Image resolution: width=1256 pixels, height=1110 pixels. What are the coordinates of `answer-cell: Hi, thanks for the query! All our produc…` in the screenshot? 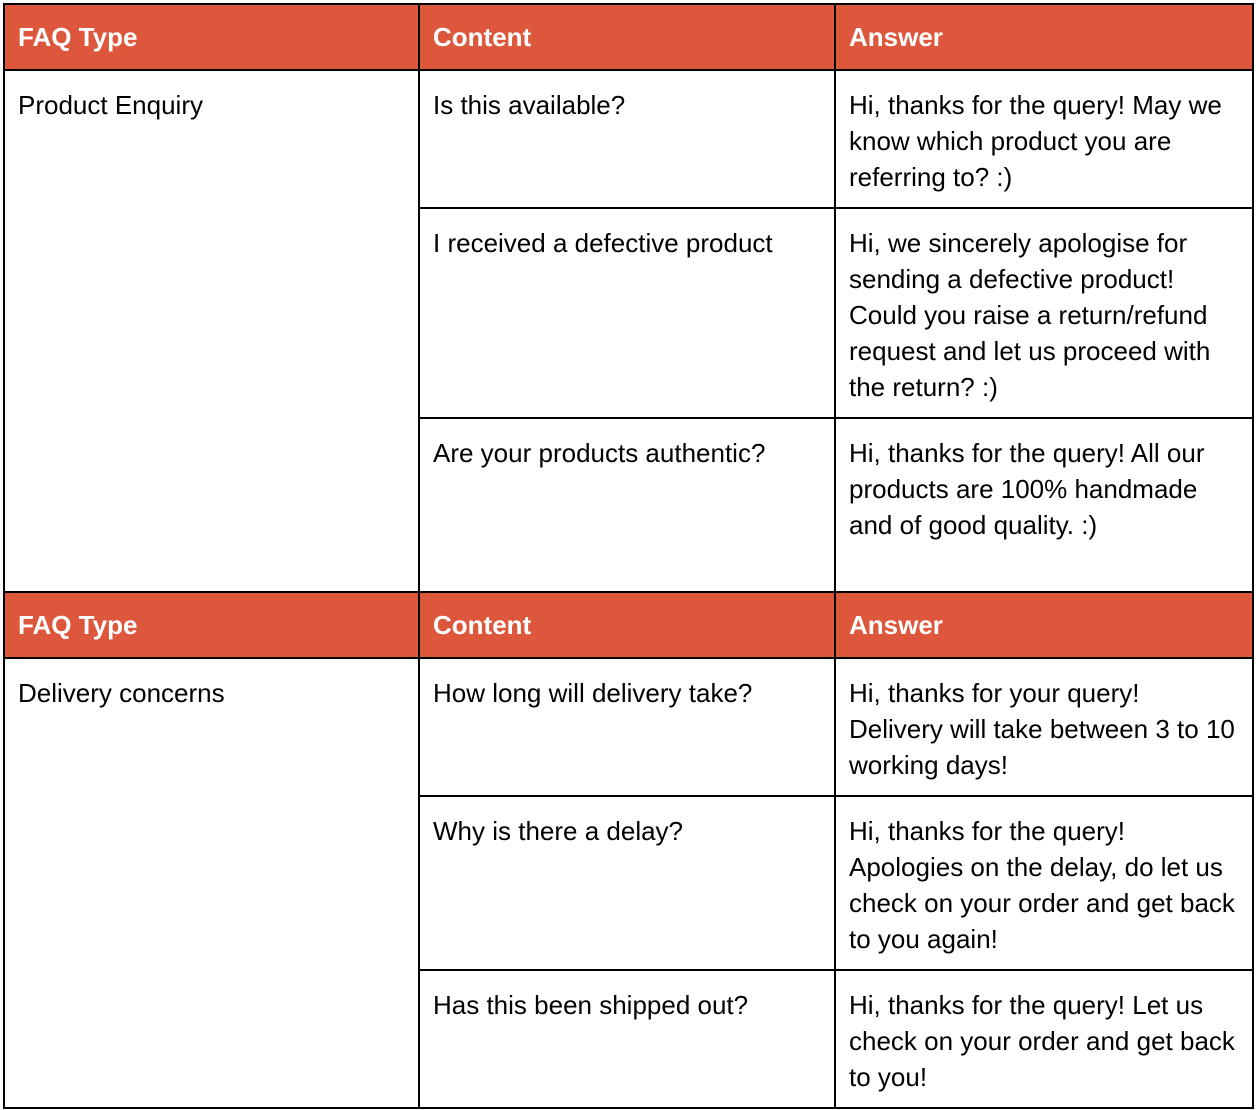 It's located at (1044, 505).